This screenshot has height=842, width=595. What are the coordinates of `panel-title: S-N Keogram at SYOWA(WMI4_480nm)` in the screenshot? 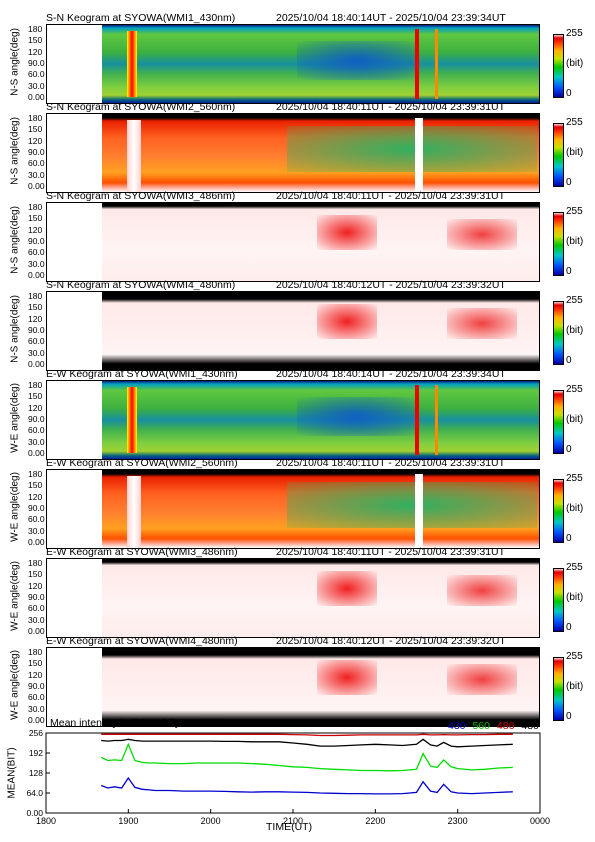 It's located at (141, 285).